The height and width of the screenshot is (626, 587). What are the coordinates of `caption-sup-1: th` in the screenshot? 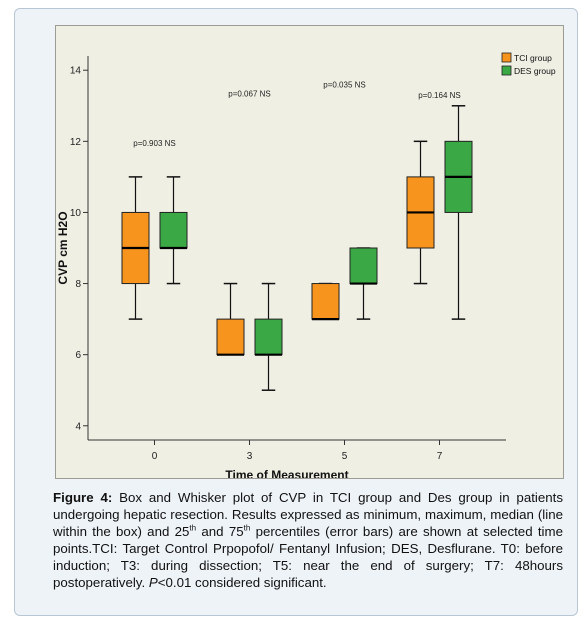 It's located at (193, 528).